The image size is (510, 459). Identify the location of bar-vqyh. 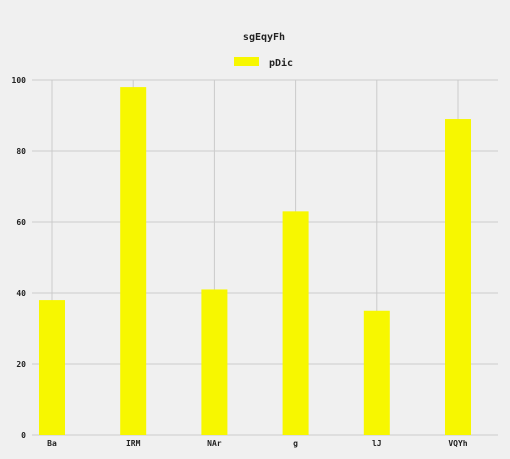
(458, 277).